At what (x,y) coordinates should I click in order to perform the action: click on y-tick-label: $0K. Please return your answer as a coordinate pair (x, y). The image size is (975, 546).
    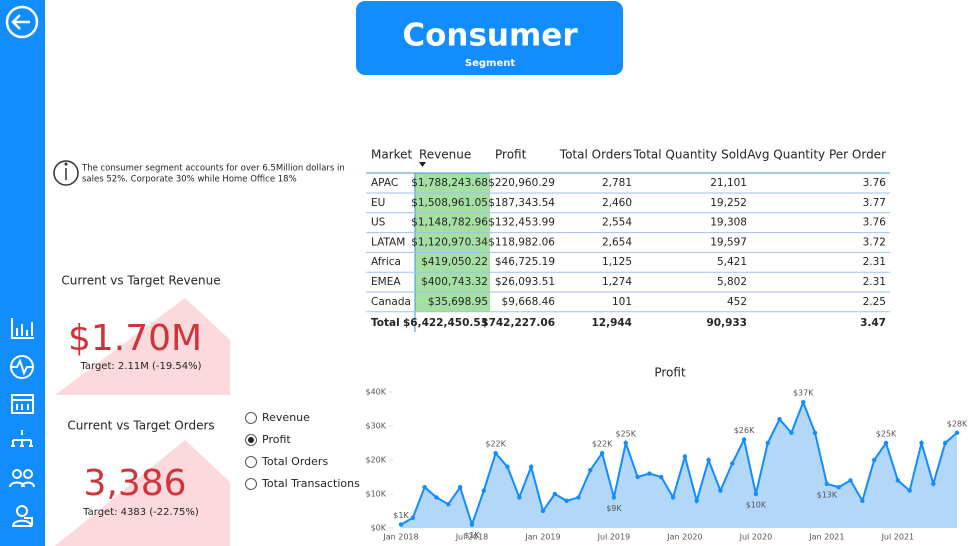
    Looking at the image, I should click on (379, 528).